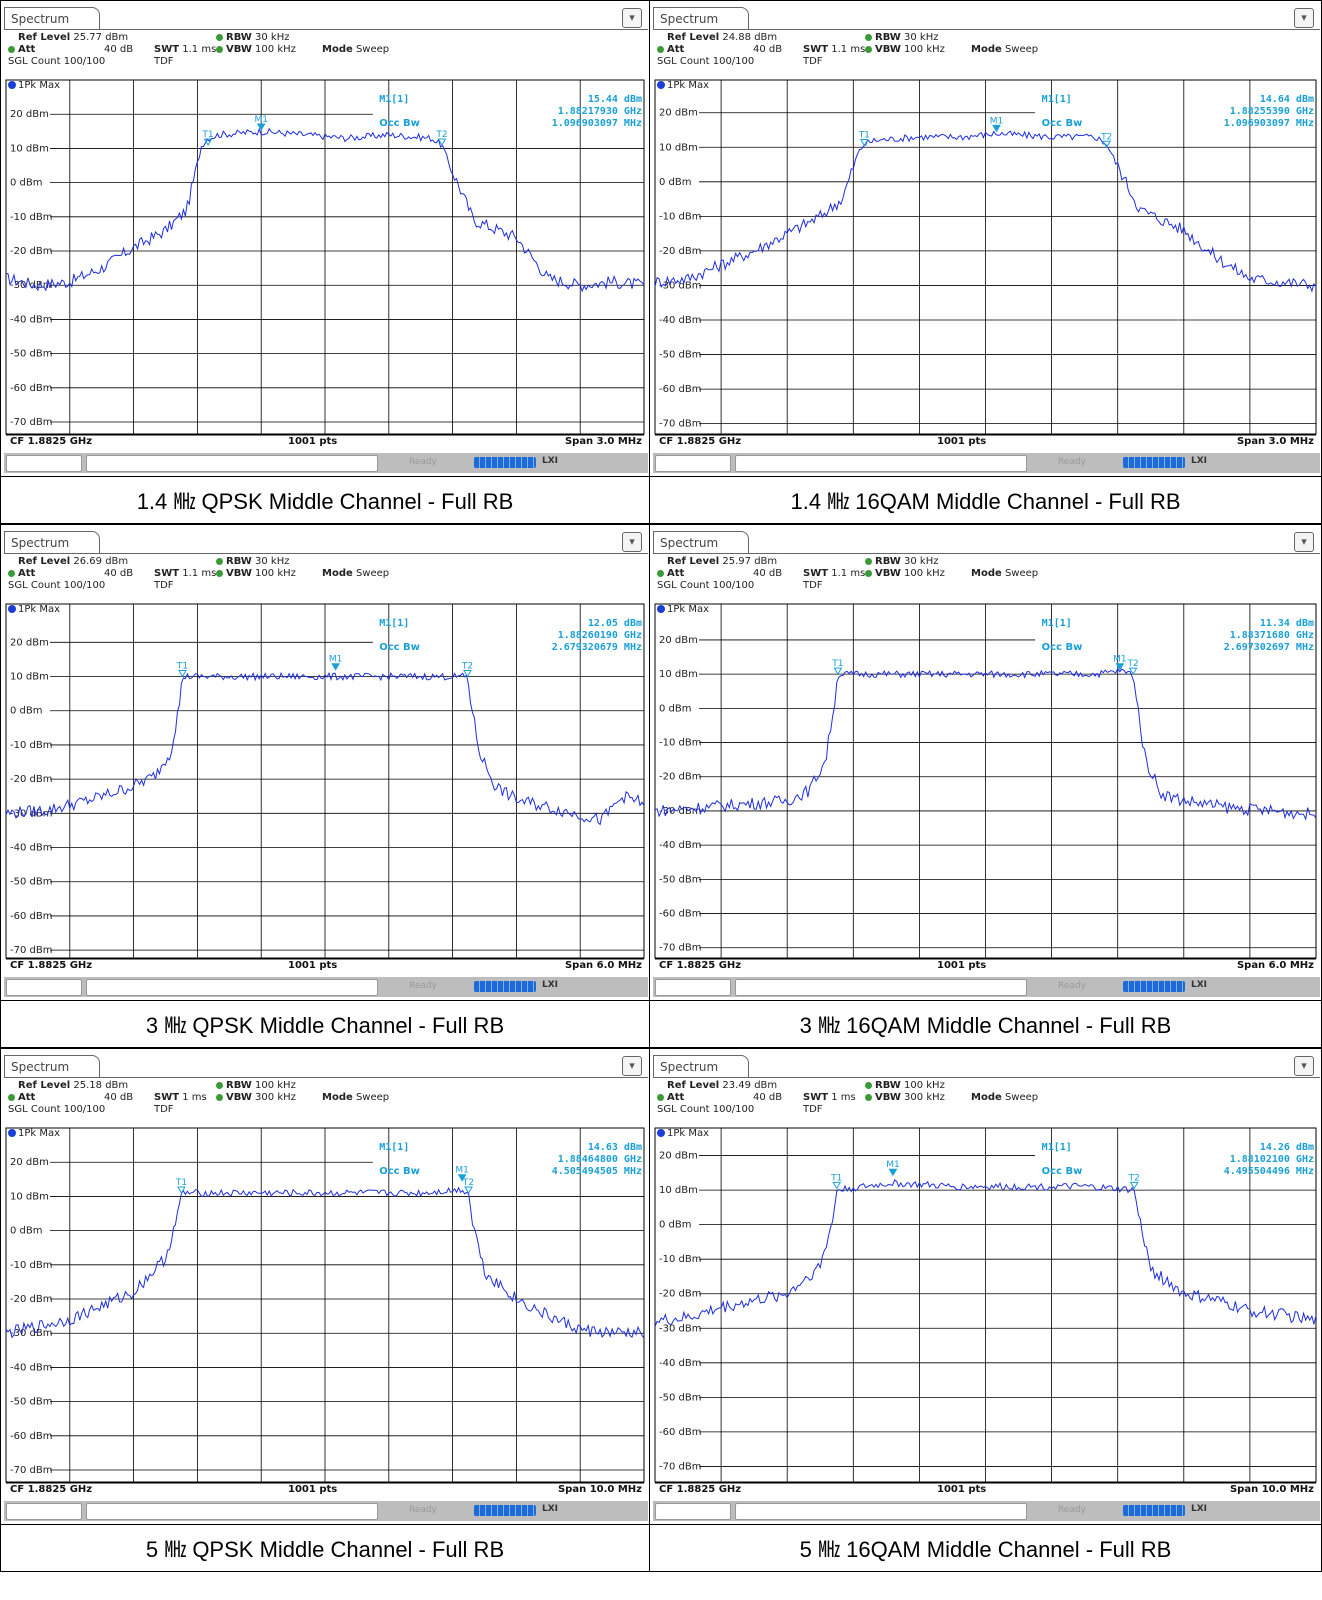 The height and width of the screenshot is (1600, 1322). Describe the element at coordinates (962, 1489) in the screenshot. I see `sweep-points: 1001 pts` at that location.